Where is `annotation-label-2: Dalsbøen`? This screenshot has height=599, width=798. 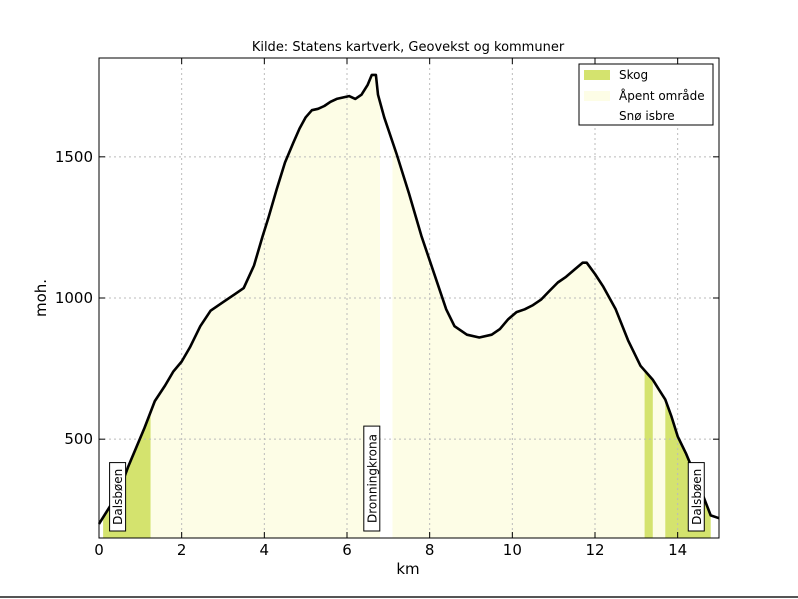
annotation-label-2: Dalsbøen is located at coordinates (697, 497).